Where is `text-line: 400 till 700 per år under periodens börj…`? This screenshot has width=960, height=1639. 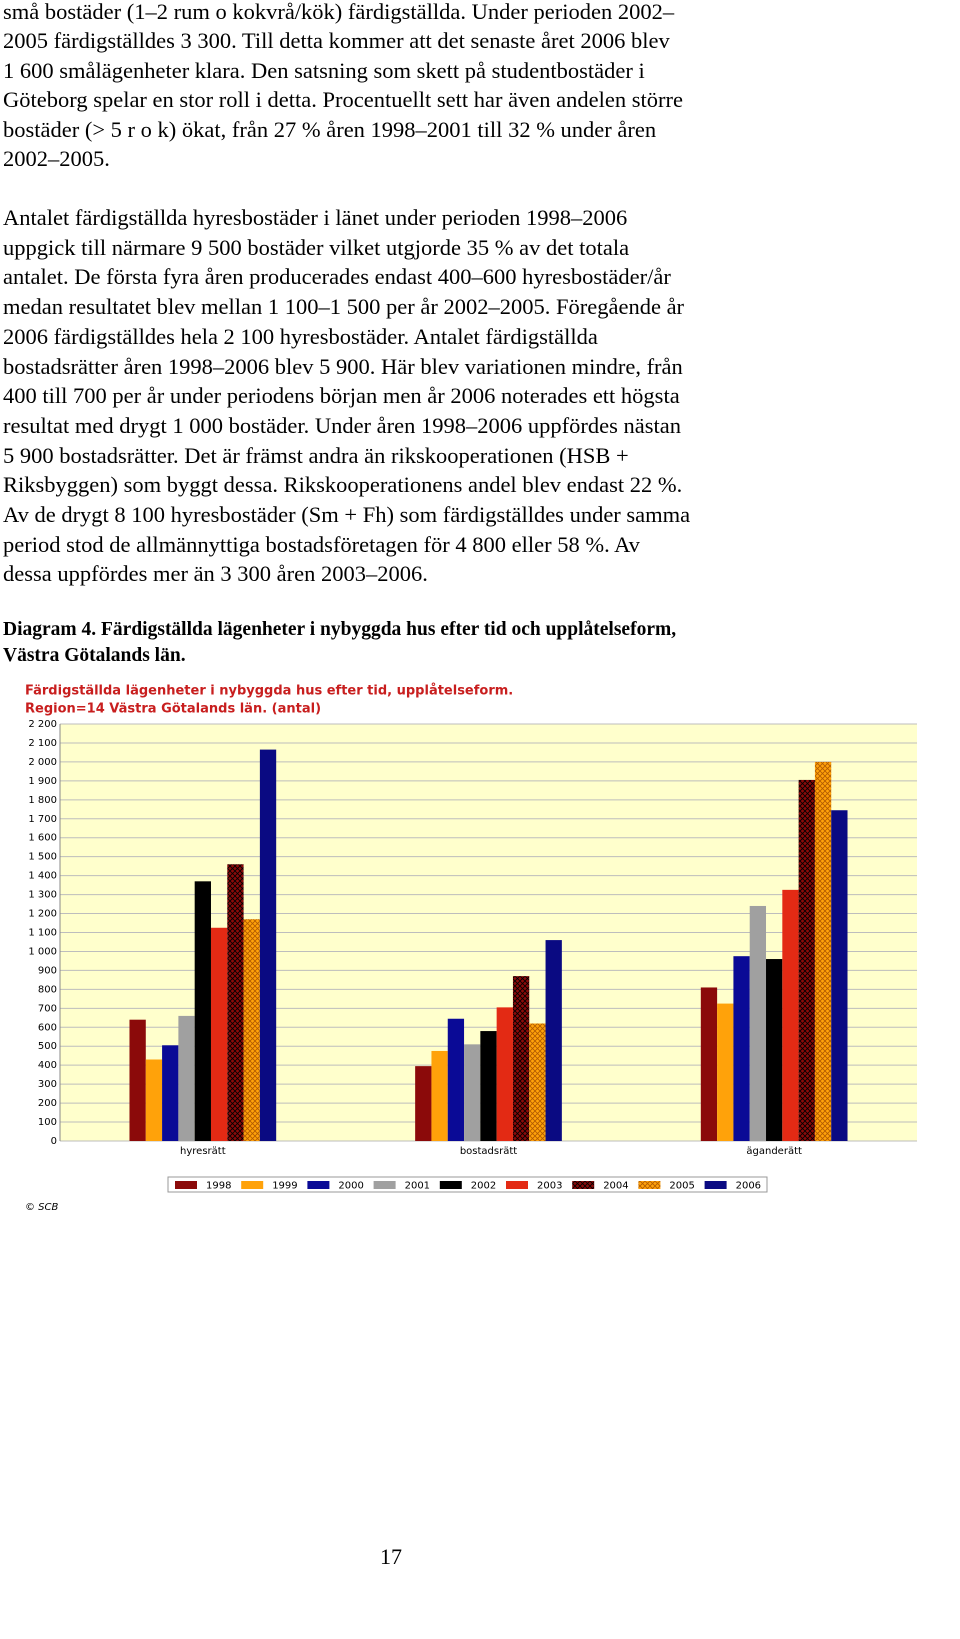
text-line: 400 till 700 per år under periodens börj… is located at coordinates (341, 396).